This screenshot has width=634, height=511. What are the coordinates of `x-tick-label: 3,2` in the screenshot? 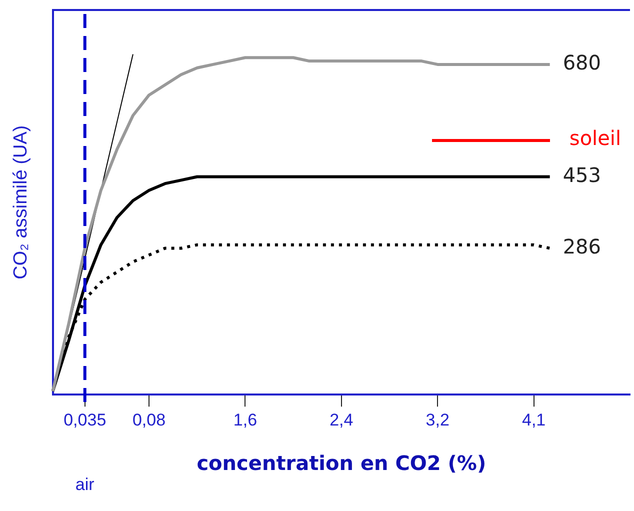 It's located at (438, 420).